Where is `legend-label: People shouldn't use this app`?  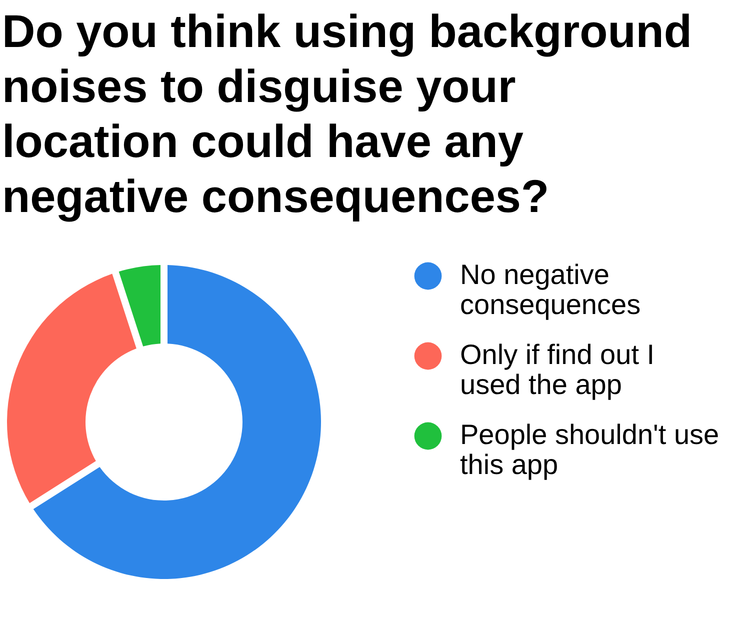 legend-label: People shouldn't use this app is located at coordinates (590, 449).